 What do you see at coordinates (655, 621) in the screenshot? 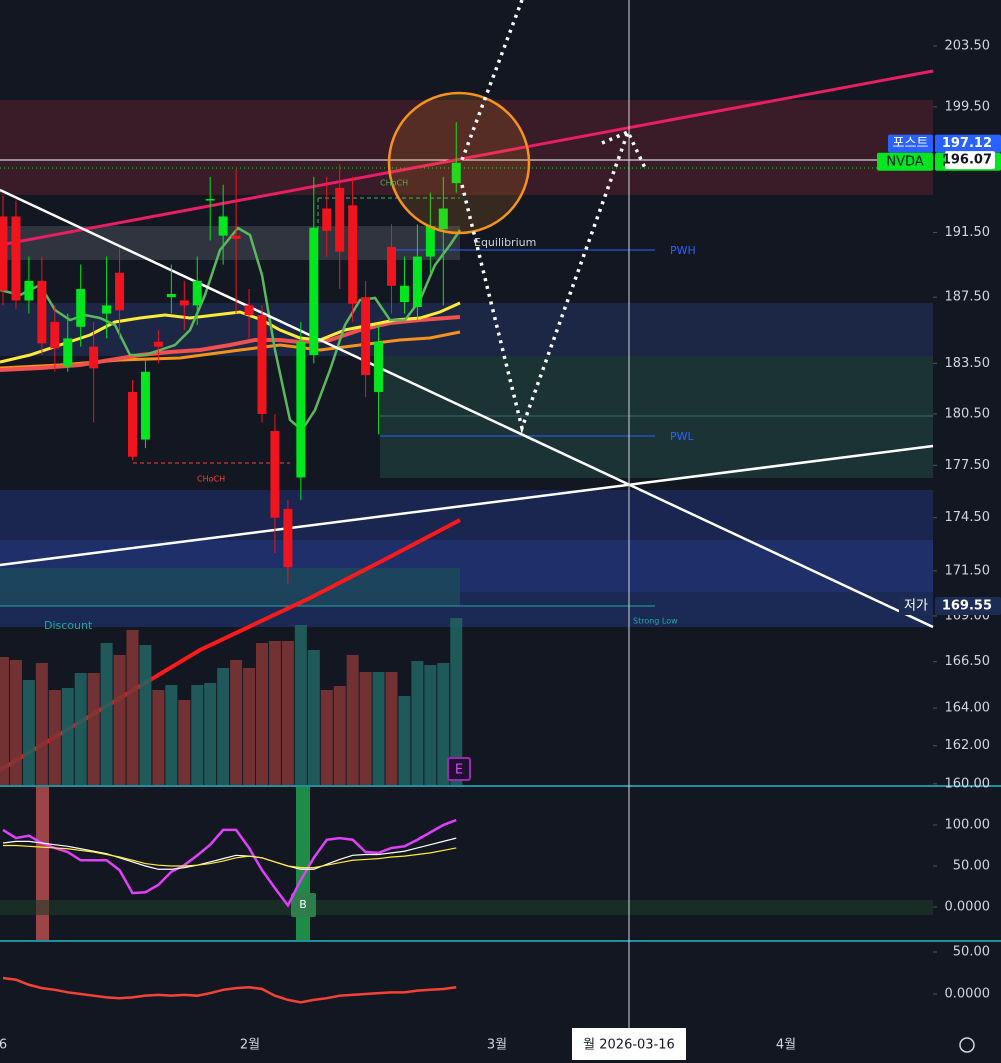
I see `annotation: Strong Low` at bounding box center [655, 621].